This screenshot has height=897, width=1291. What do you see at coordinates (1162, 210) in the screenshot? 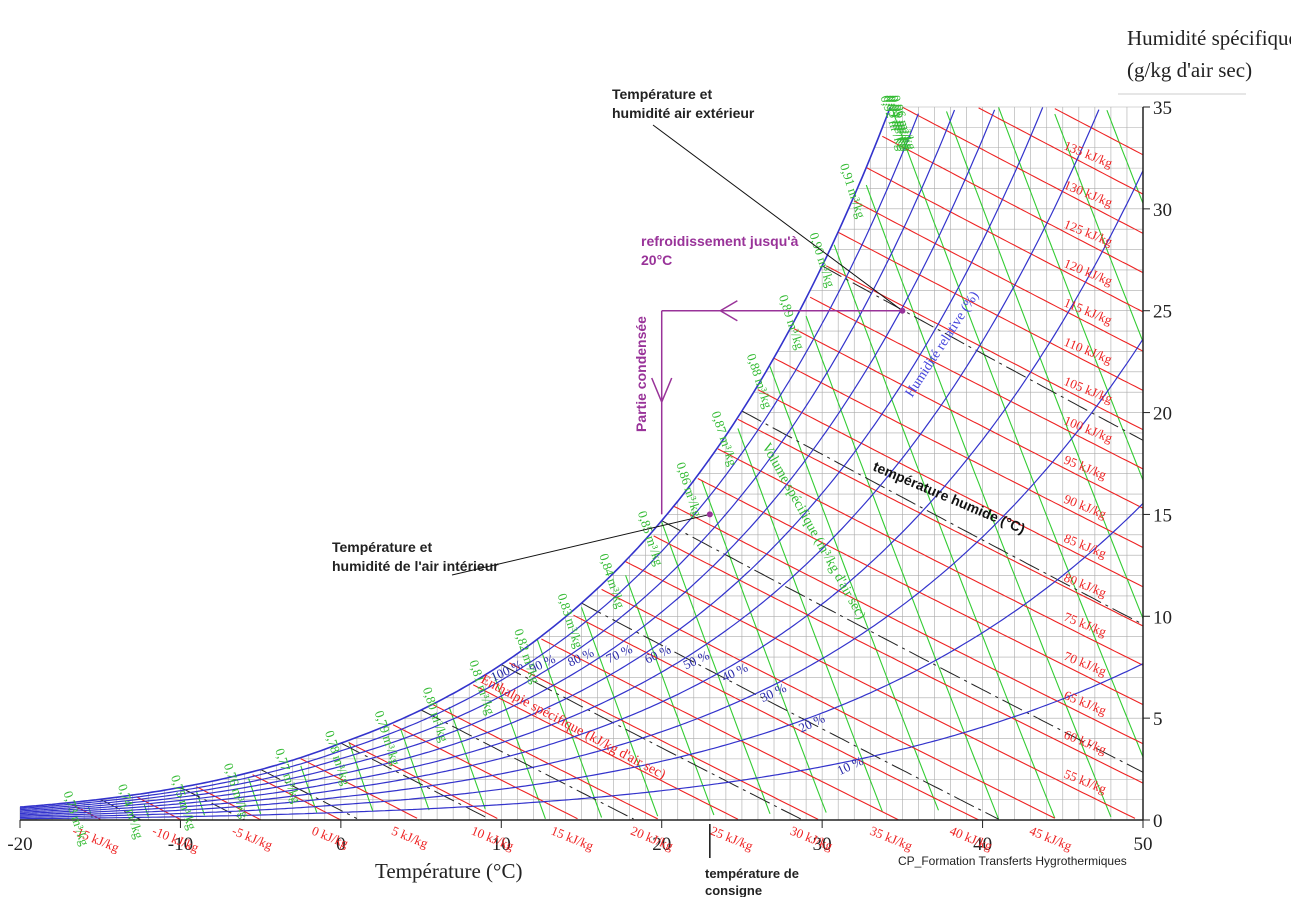
I see `y-tick-label: 30` at bounding box center [1162, 210].